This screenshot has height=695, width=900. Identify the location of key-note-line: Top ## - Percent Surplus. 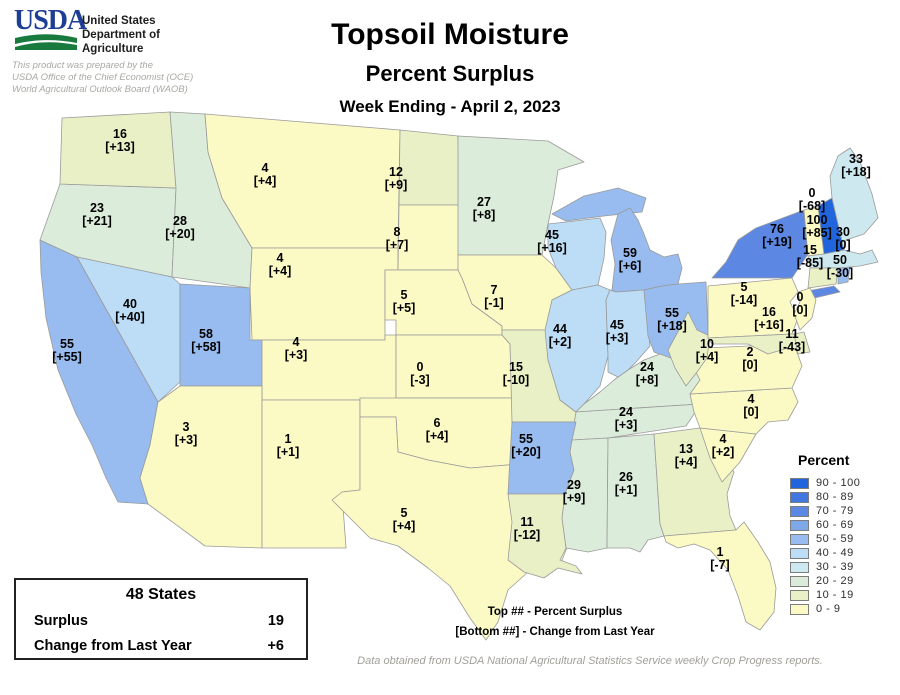
(555, 612).